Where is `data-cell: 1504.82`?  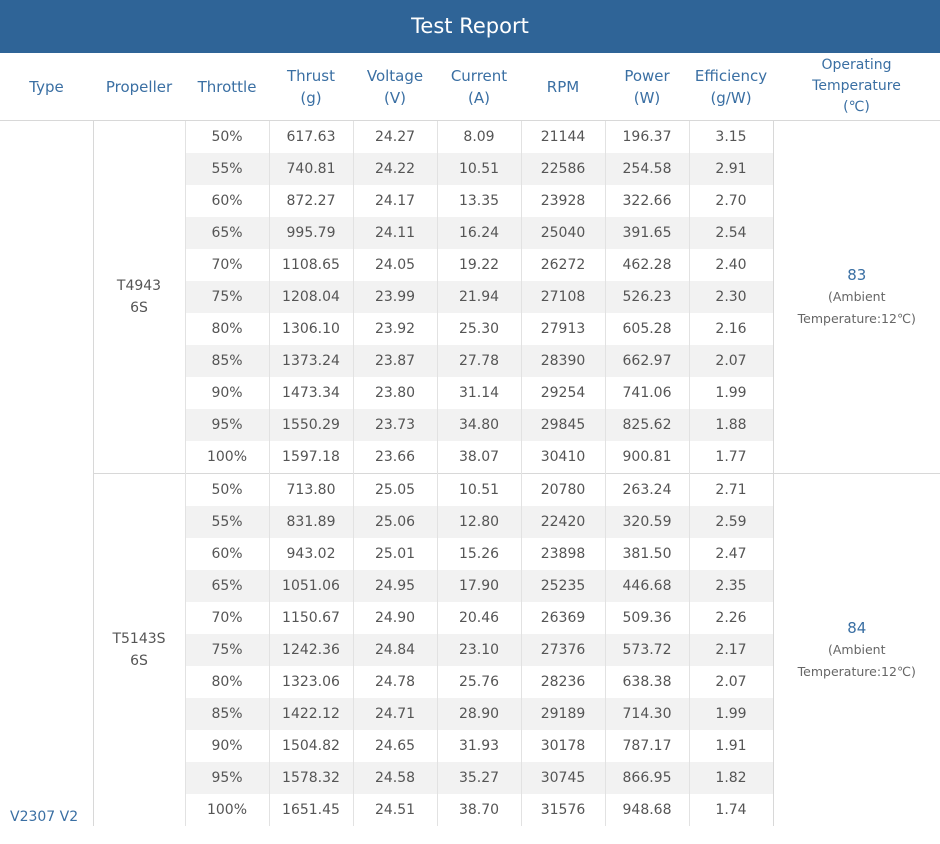
data-cell: 1504.82 is located at coordinates (311, 746).